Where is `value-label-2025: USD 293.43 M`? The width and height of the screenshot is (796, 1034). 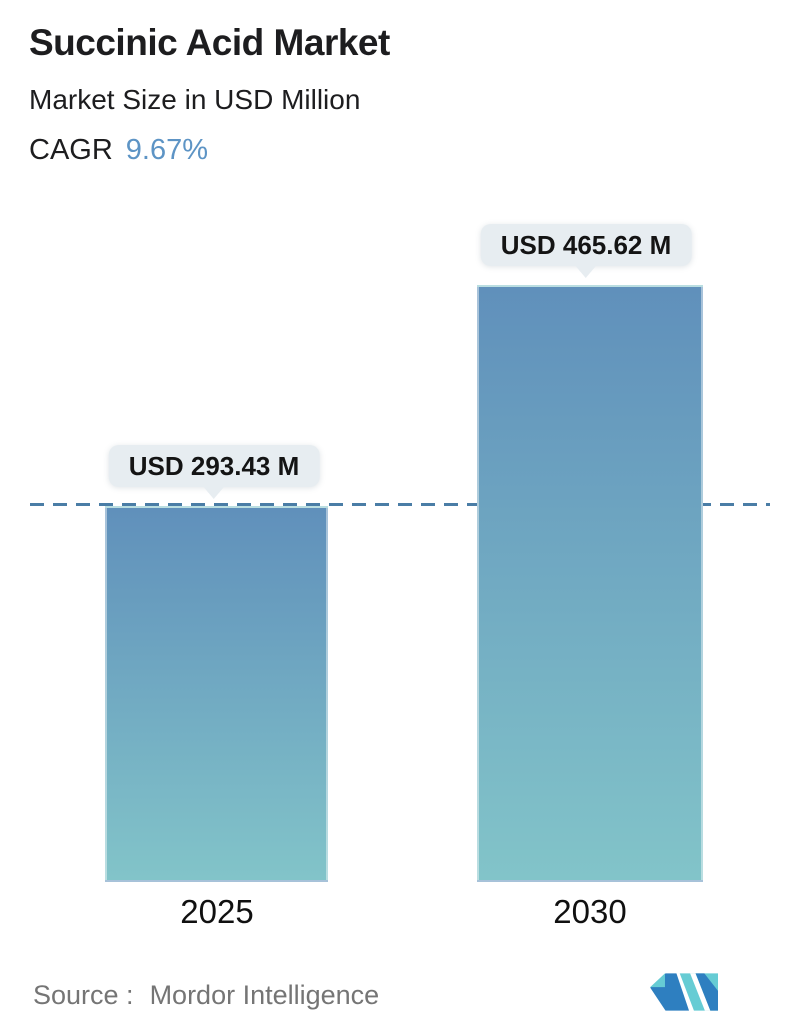
value-label-2025: USD 293.43 M is located at coordinates (214, 465).